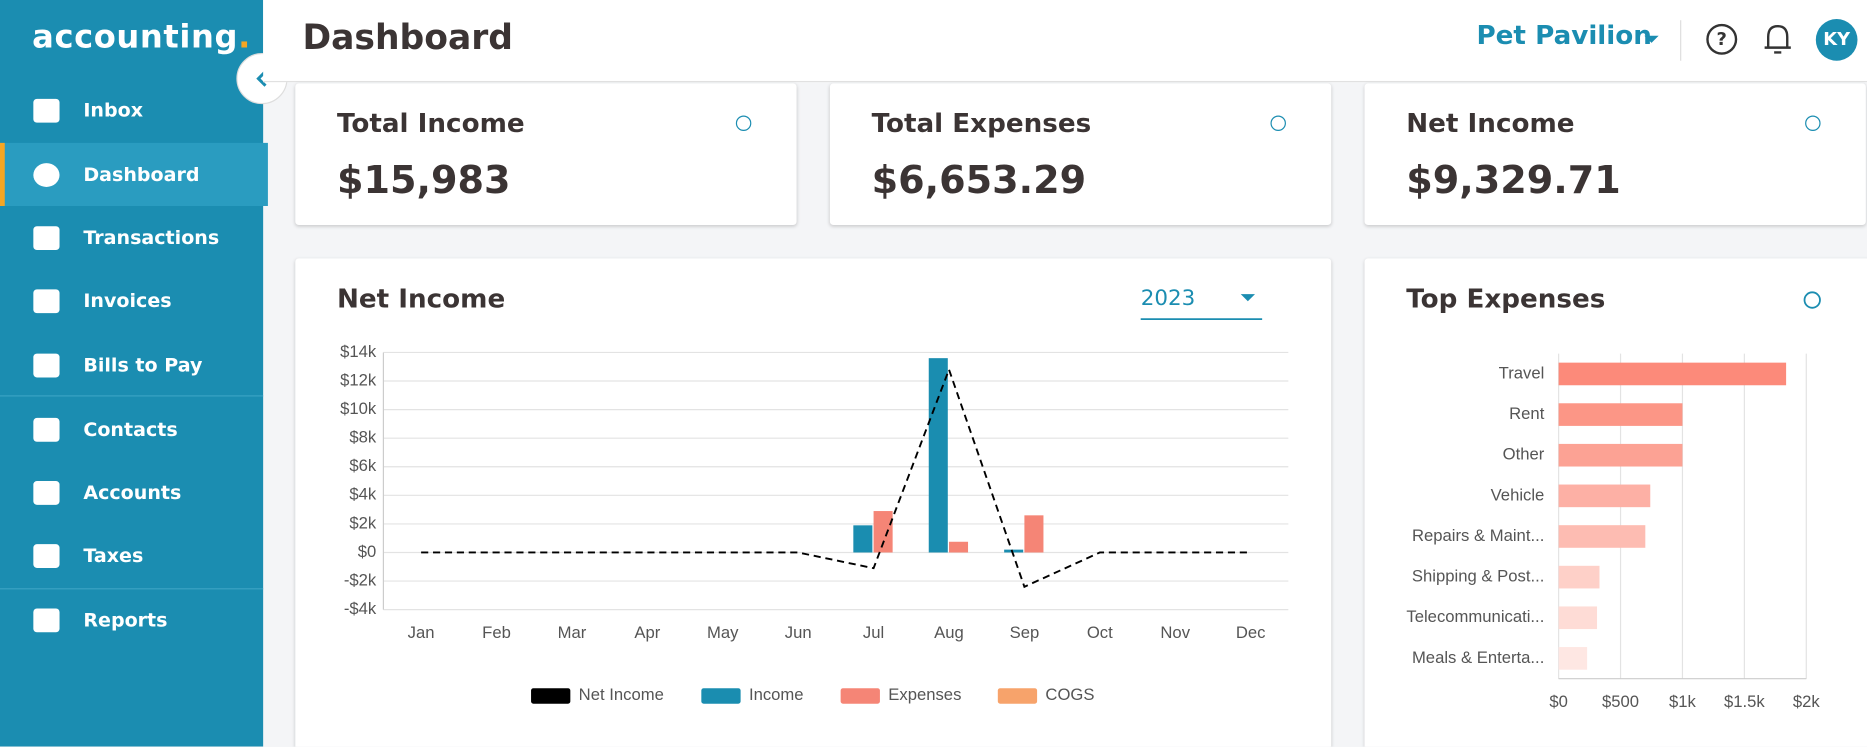  What do you see at coordinates (1490, 124) in the screenshot?
I see `card-label: Net Income` at bounding box center [1490, 124].